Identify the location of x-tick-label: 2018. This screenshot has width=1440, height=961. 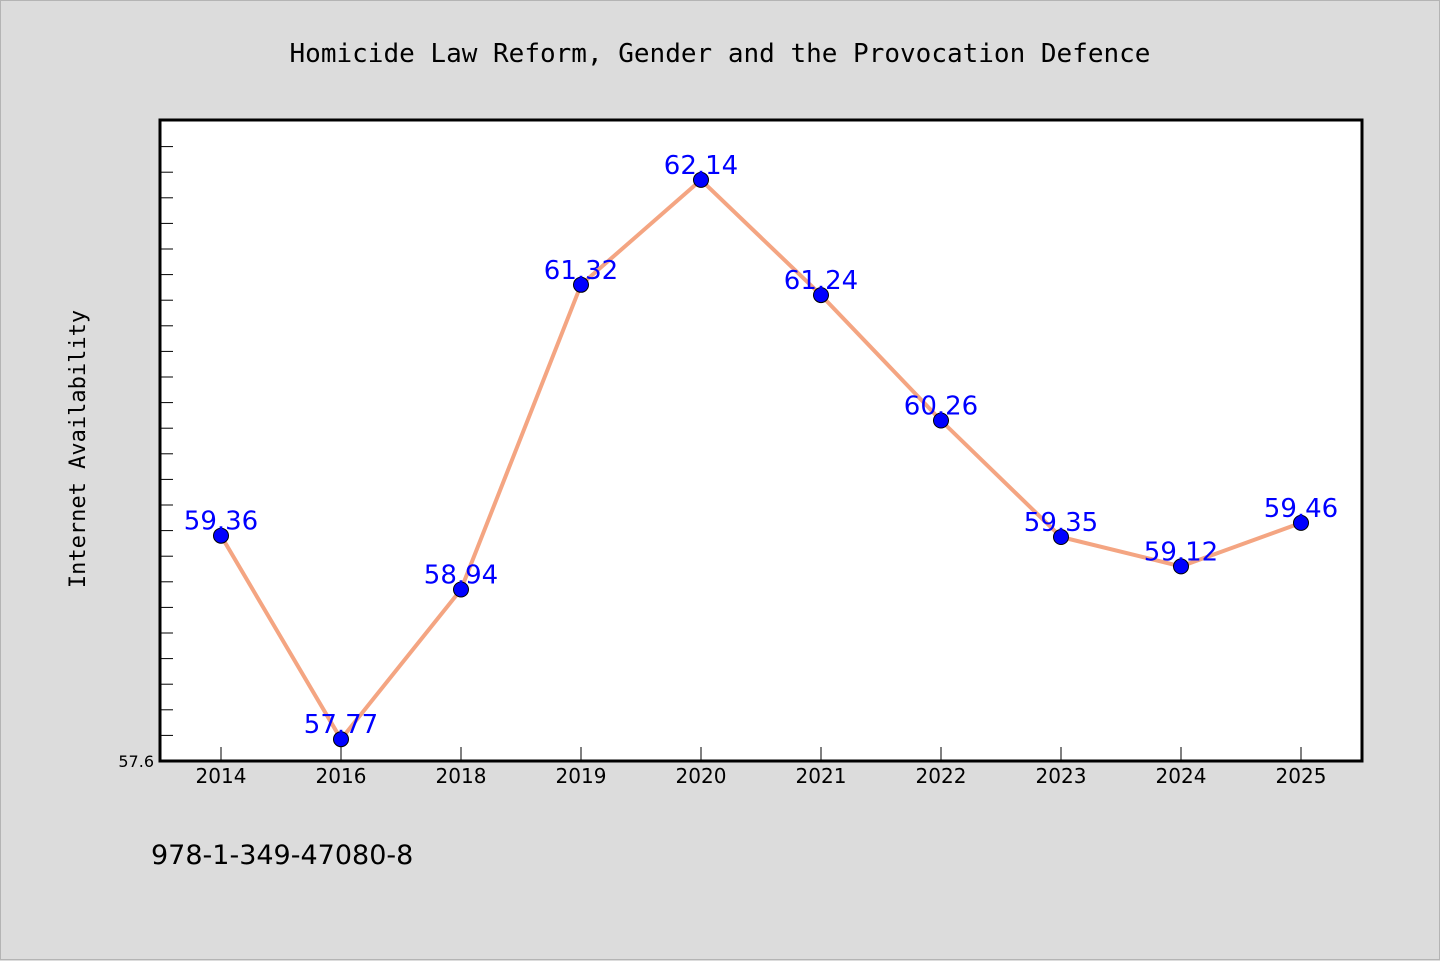
(461, 776).